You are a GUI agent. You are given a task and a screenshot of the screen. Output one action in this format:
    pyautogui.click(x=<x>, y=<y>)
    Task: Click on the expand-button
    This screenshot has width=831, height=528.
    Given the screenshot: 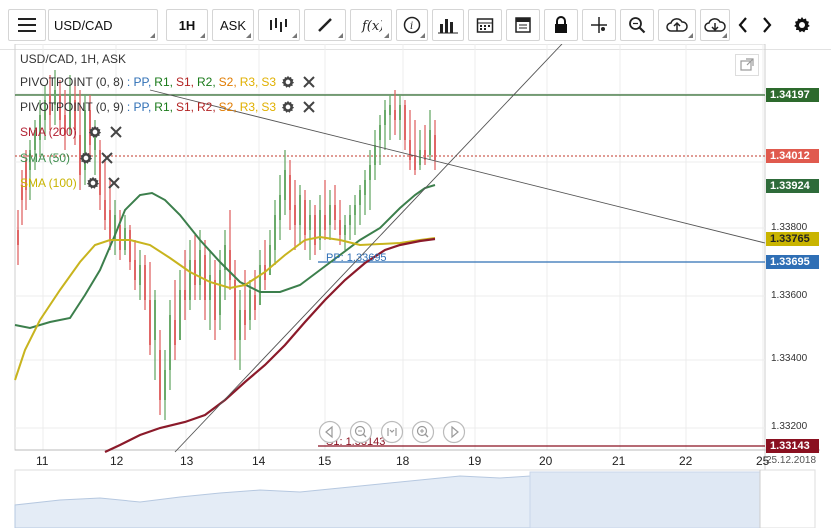 What is the action you would take?
    pyautogui.click(x=747, y=65)
    